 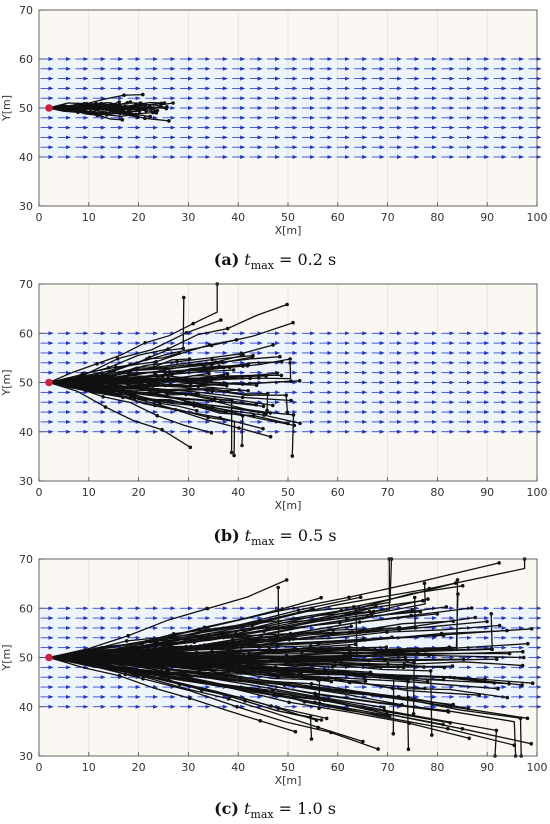 What do you see at coordinates (26, 383) in the screenshot?
I see `y-tick-label: 50` at bounding box center [26, 383].